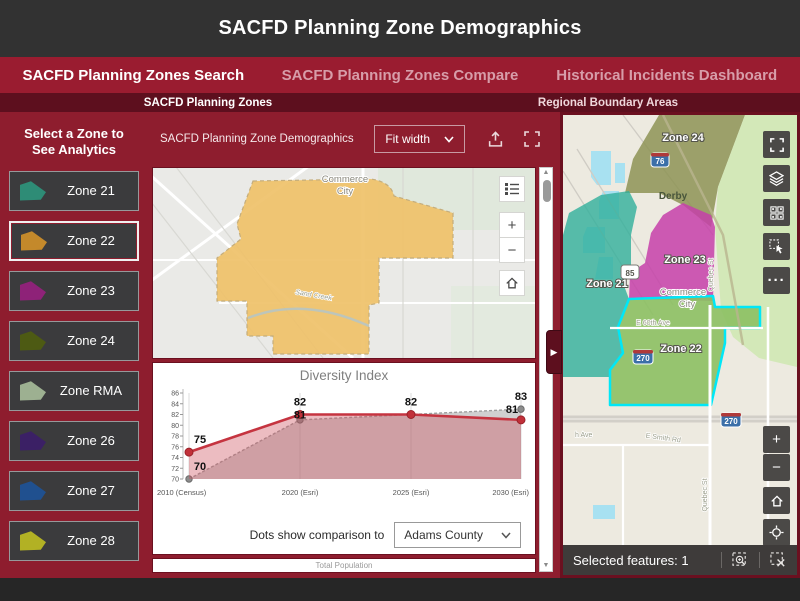 This screenshot has height=601, width=800. What do you see at coordinates (300, 492) in the screenshot?
I see `svg-text: 2020 (Esri)` at bounding box center [300, 492].